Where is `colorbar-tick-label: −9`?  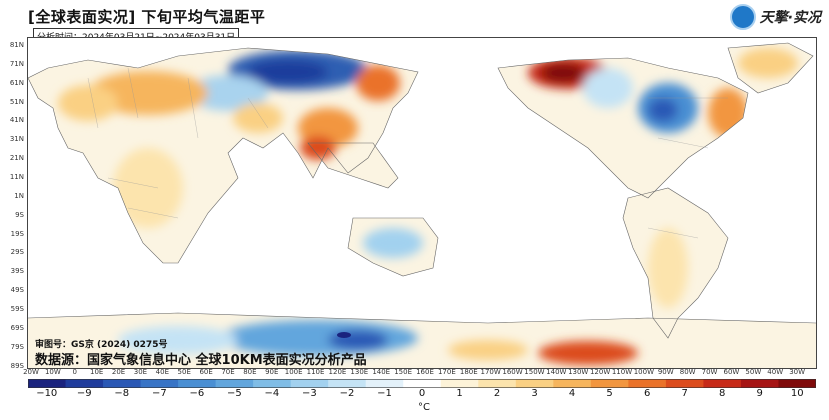 colorbar-tick-label: −9 is located at coordinates (84, 393).